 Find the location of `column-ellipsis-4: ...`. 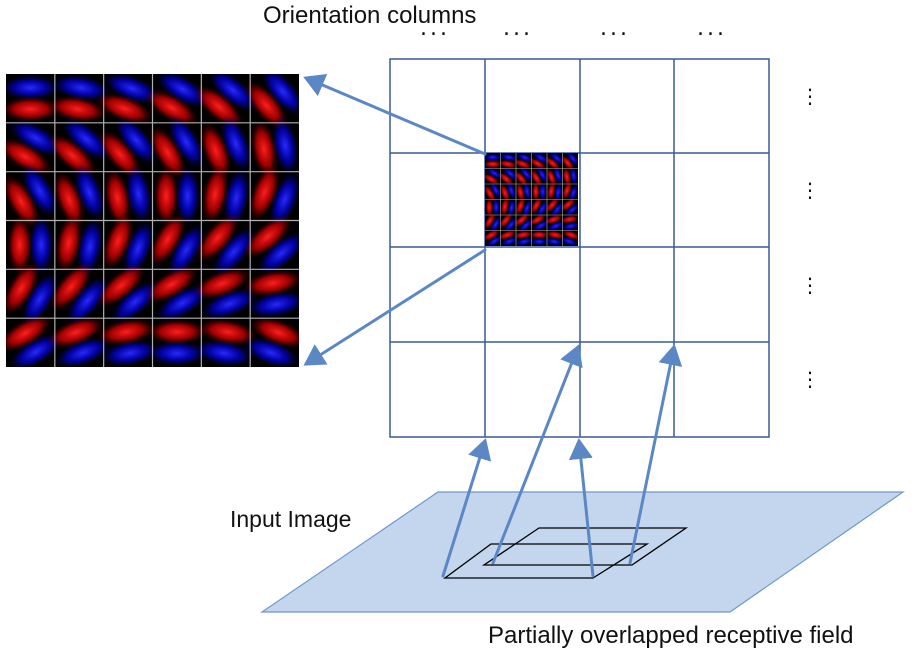

column-ellipsis-4: ... is located at coordinates (712, 28).